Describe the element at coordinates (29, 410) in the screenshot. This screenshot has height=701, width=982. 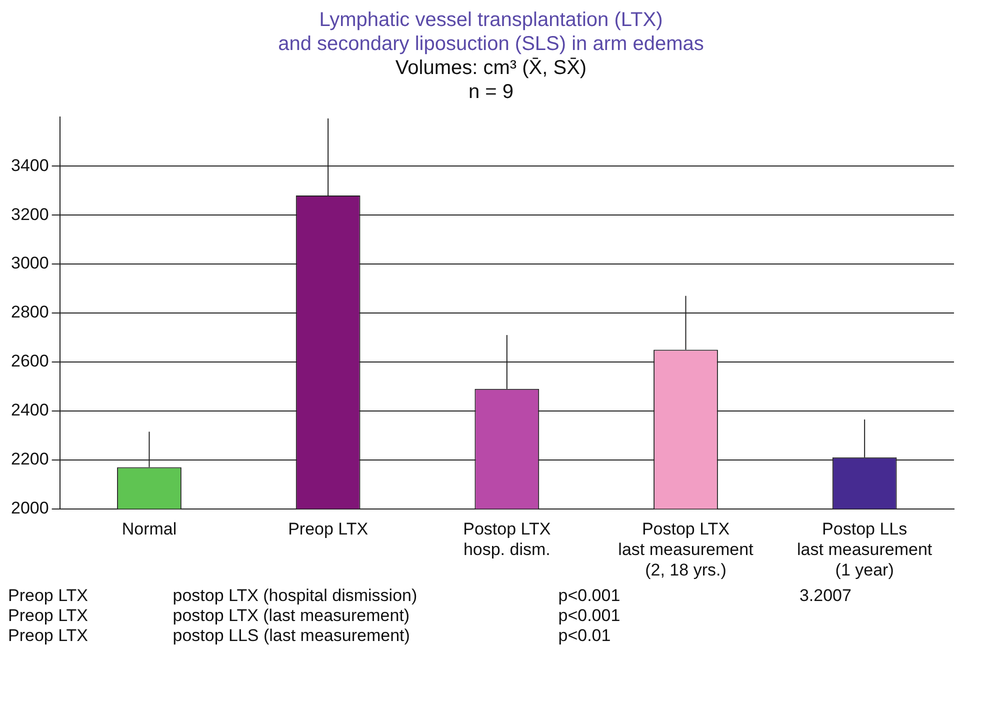
I see `y-tick-label: 2400` at that location.